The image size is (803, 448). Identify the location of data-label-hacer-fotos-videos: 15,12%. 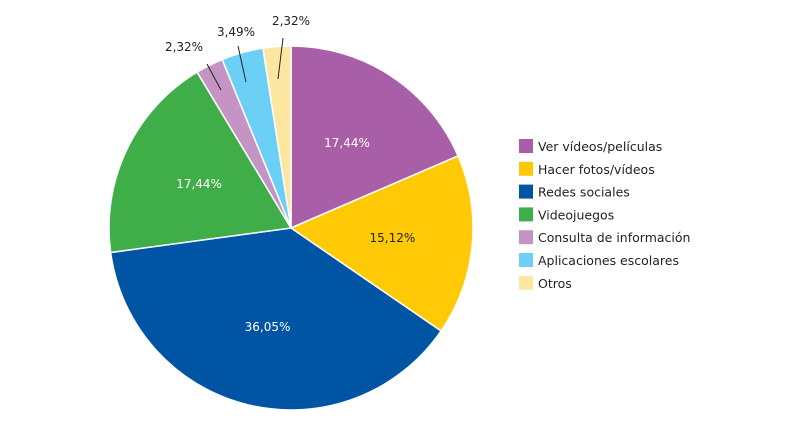
(393, 238).